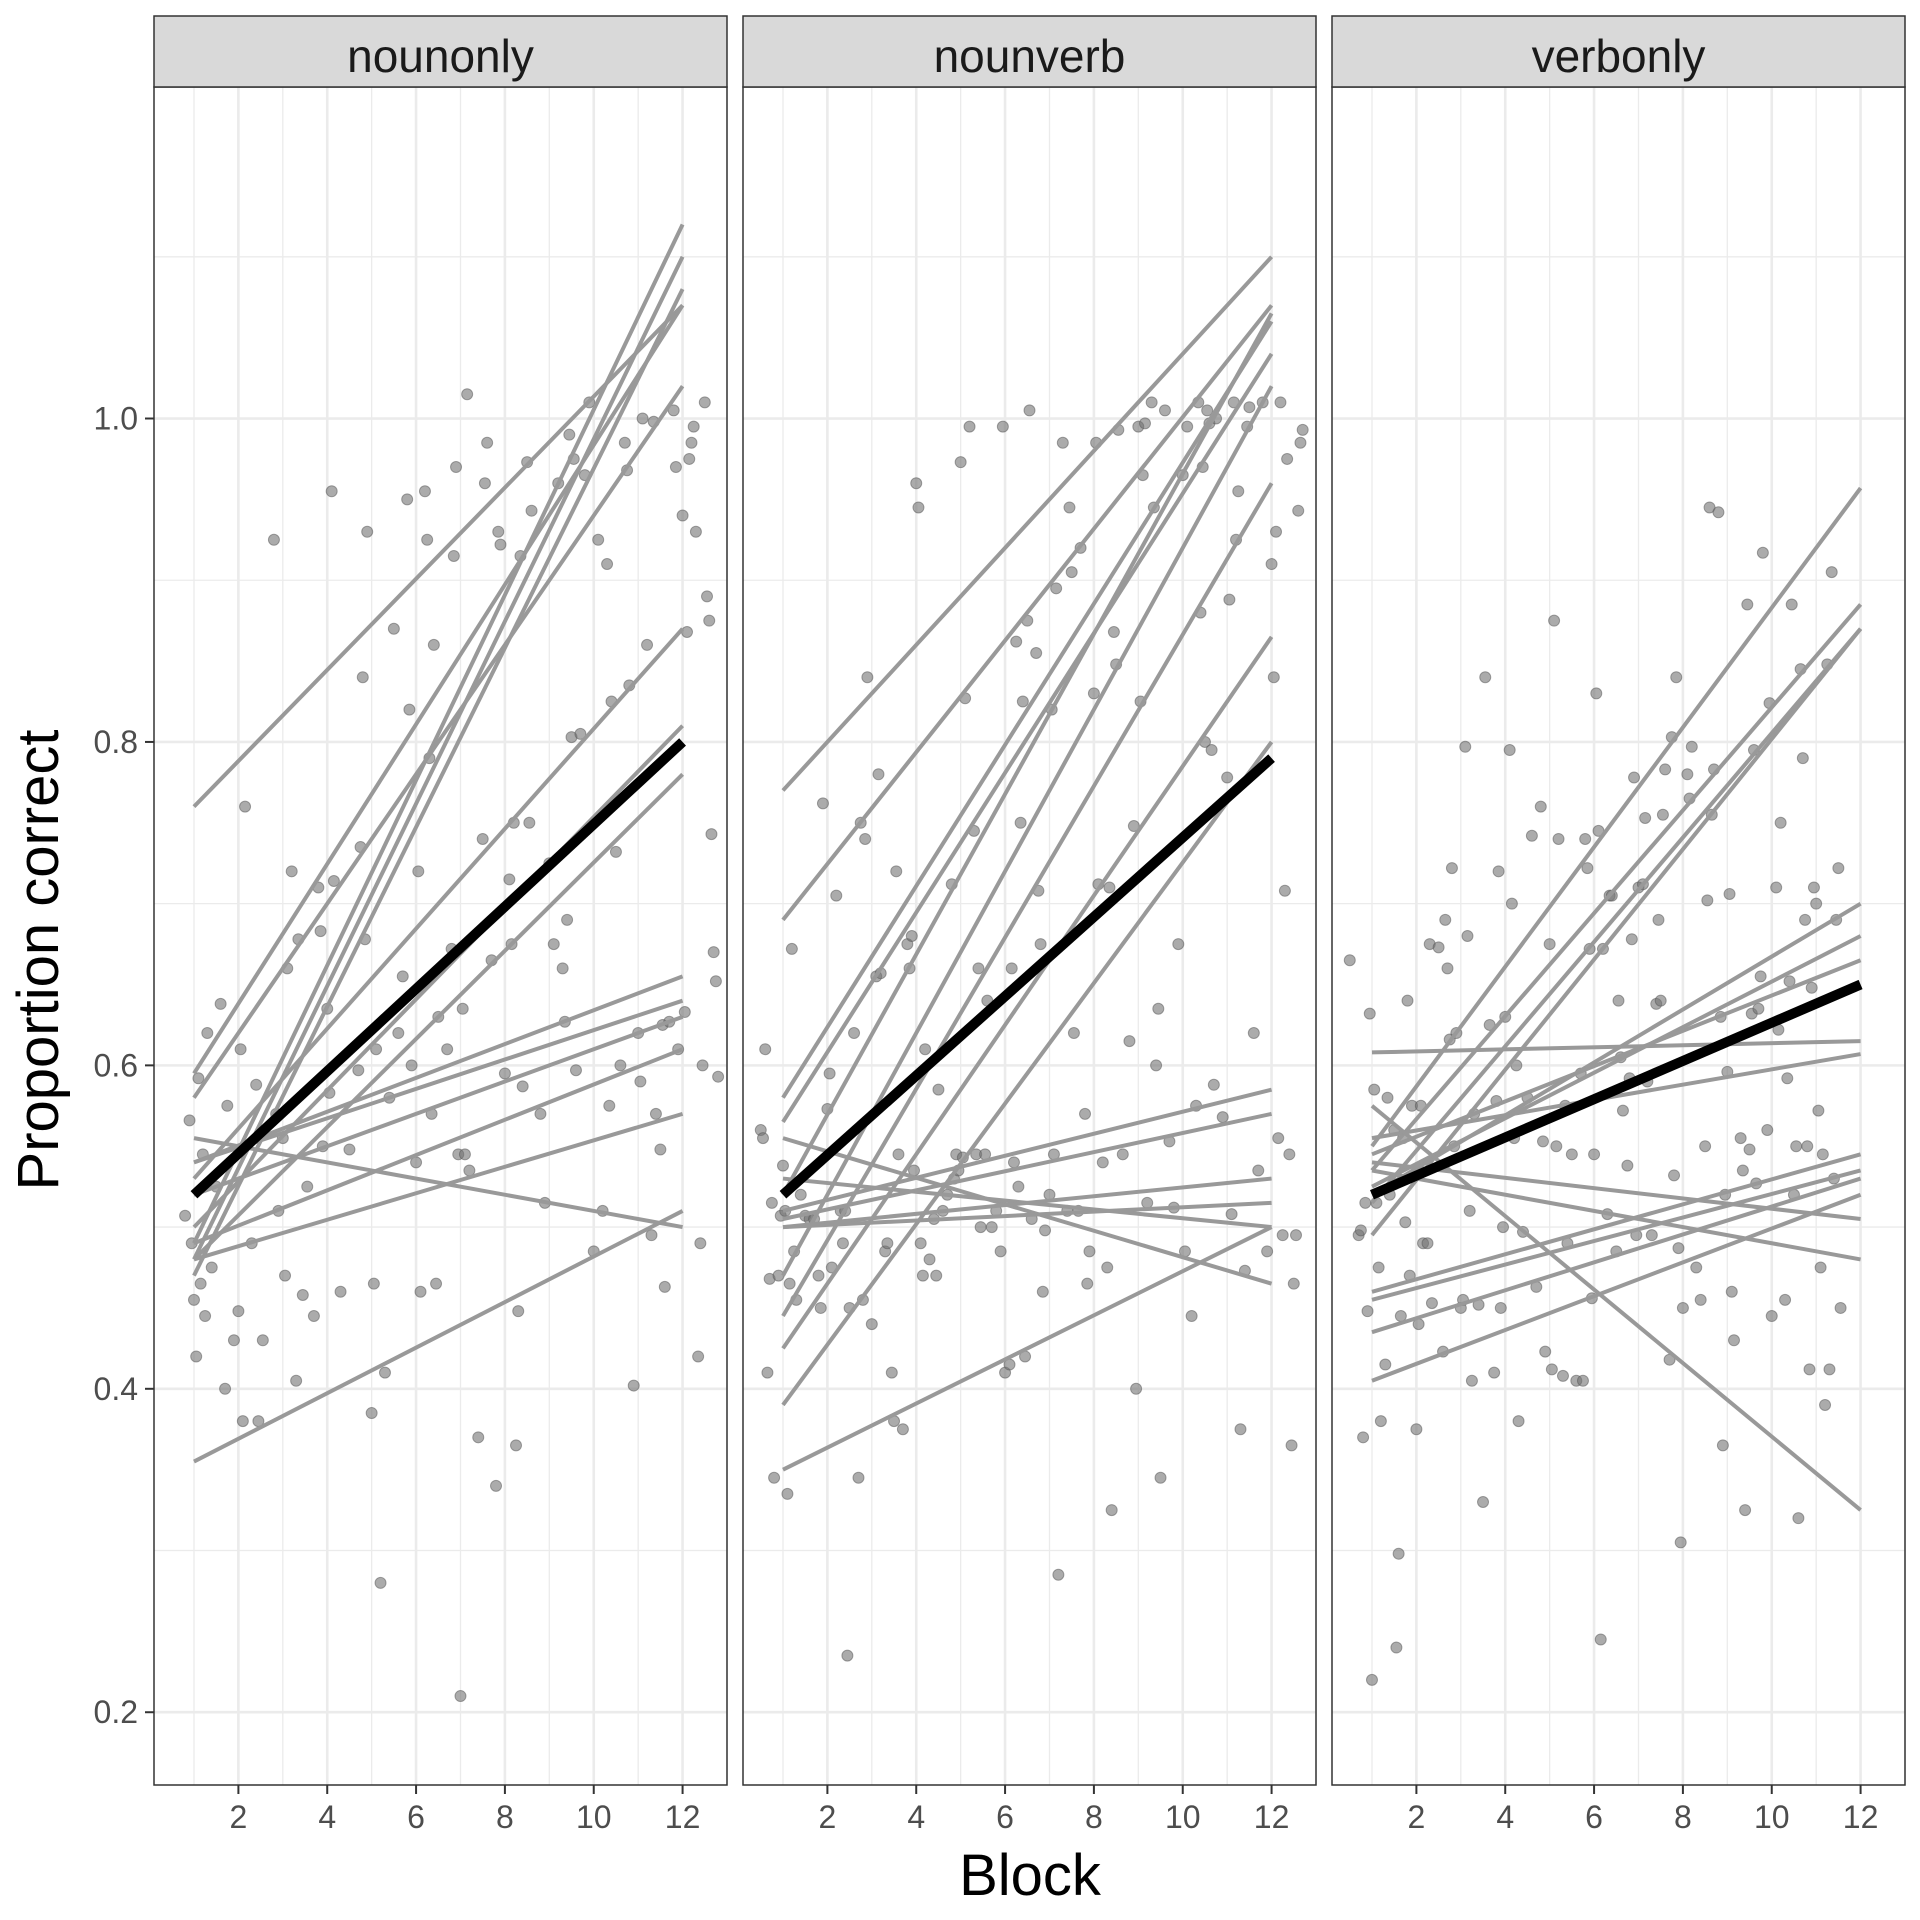 The height and width of the screenshot is (1920, 1920). What do you see at coordinates (116, 419) in the screenshot?
I see `y-tick-label: 1.0` at bounding box center [116, 419].